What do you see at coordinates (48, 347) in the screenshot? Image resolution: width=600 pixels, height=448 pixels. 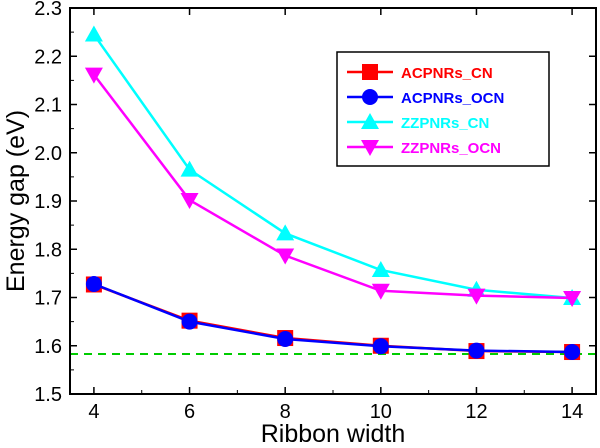 I see `y-tick-label: 1.6` at bounding box center [48, 347].